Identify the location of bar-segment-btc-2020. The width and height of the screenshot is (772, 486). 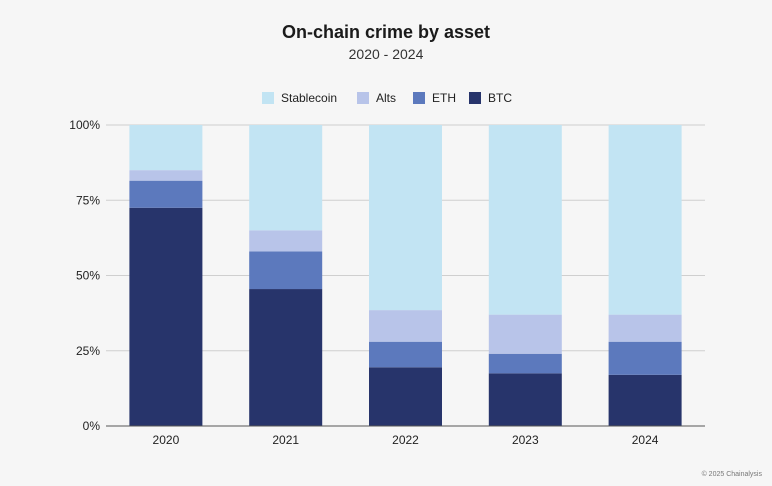
(166, 316).